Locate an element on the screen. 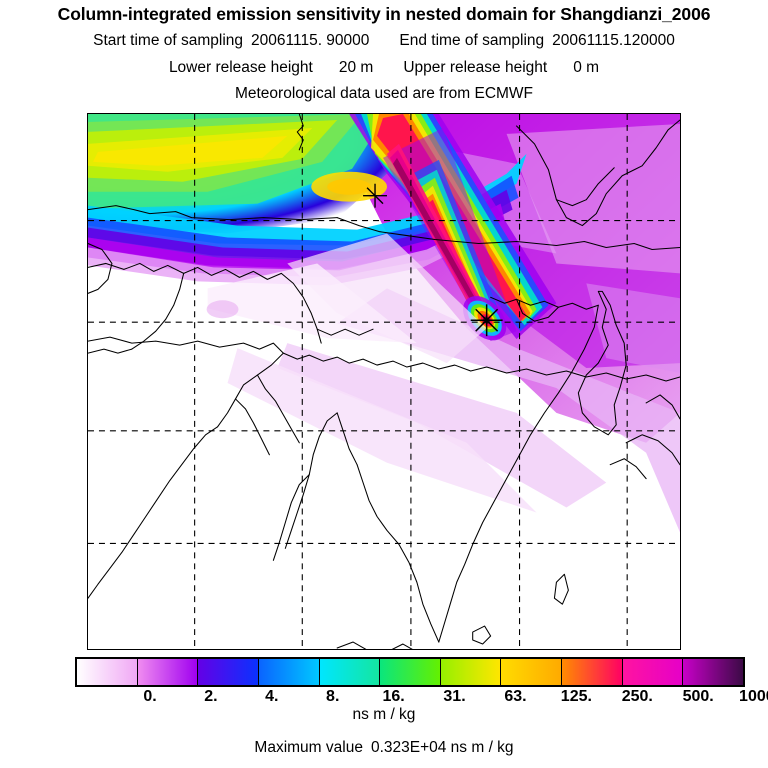  end-time-label: End time of sampling is located at coordinates (472, 40).